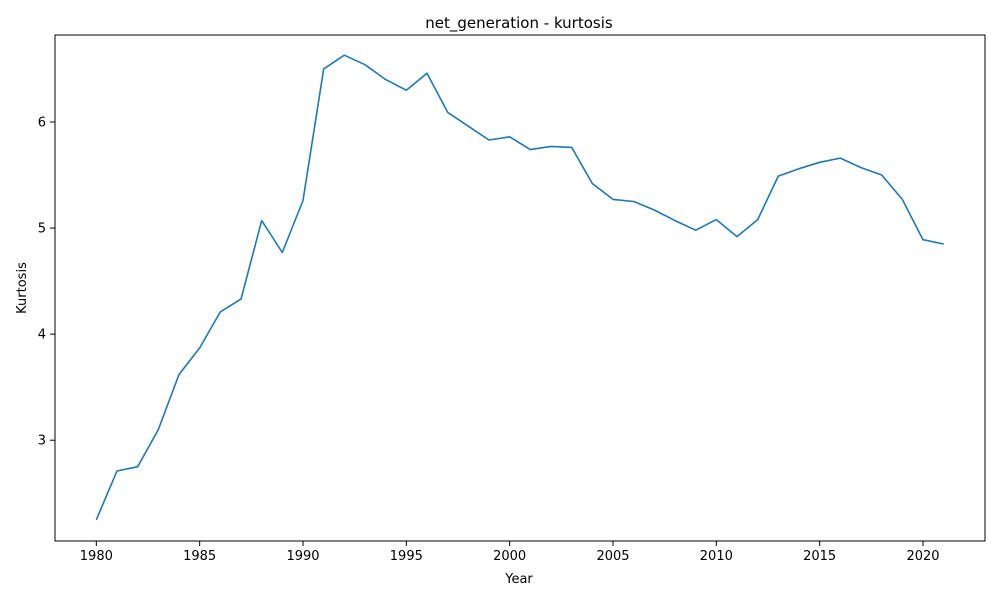 The width and height of the screenshot is (1000, 600). I want to click on y-axis-label: Kurtosis, so click(22, 288).